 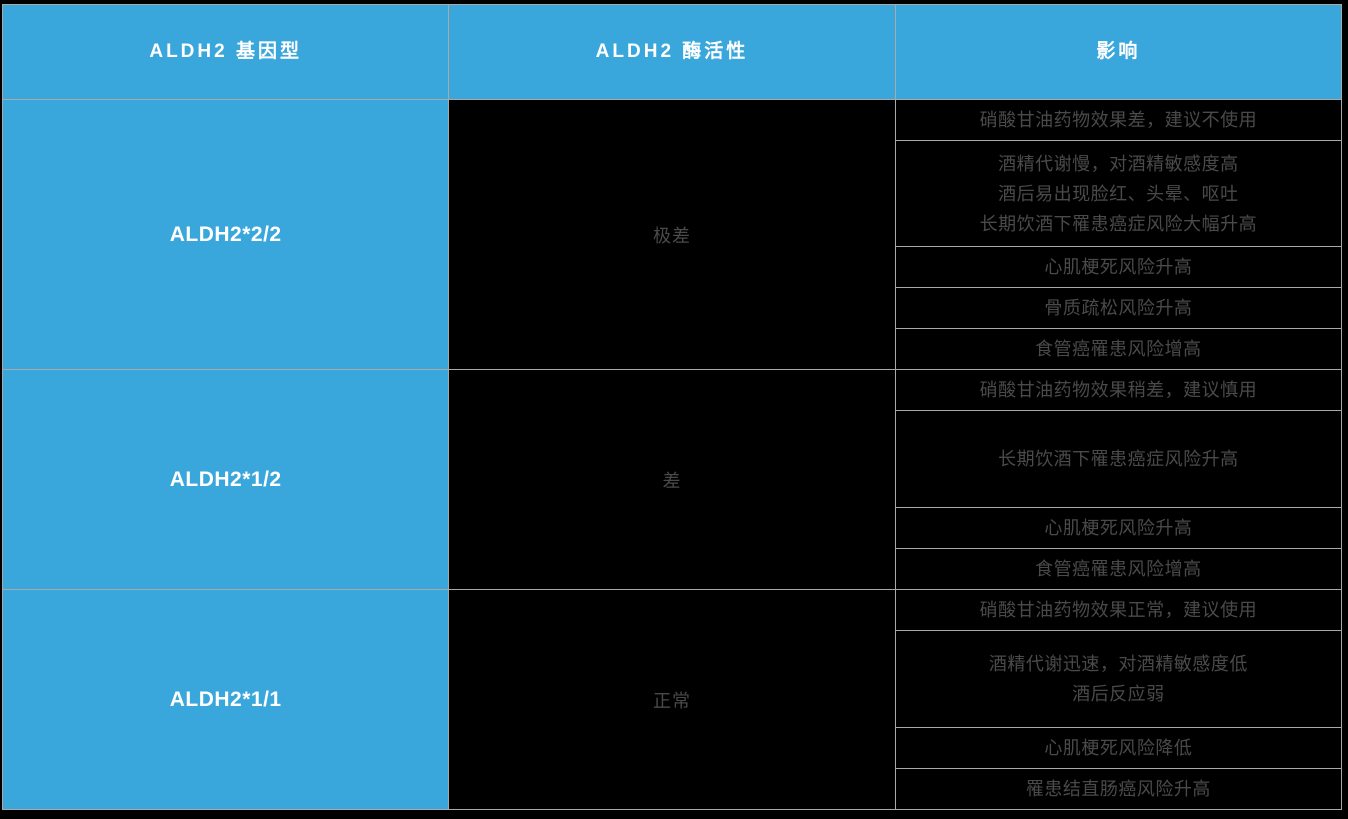 I want to click on header-effects-label: 影响, so click(x=1118, y=51).